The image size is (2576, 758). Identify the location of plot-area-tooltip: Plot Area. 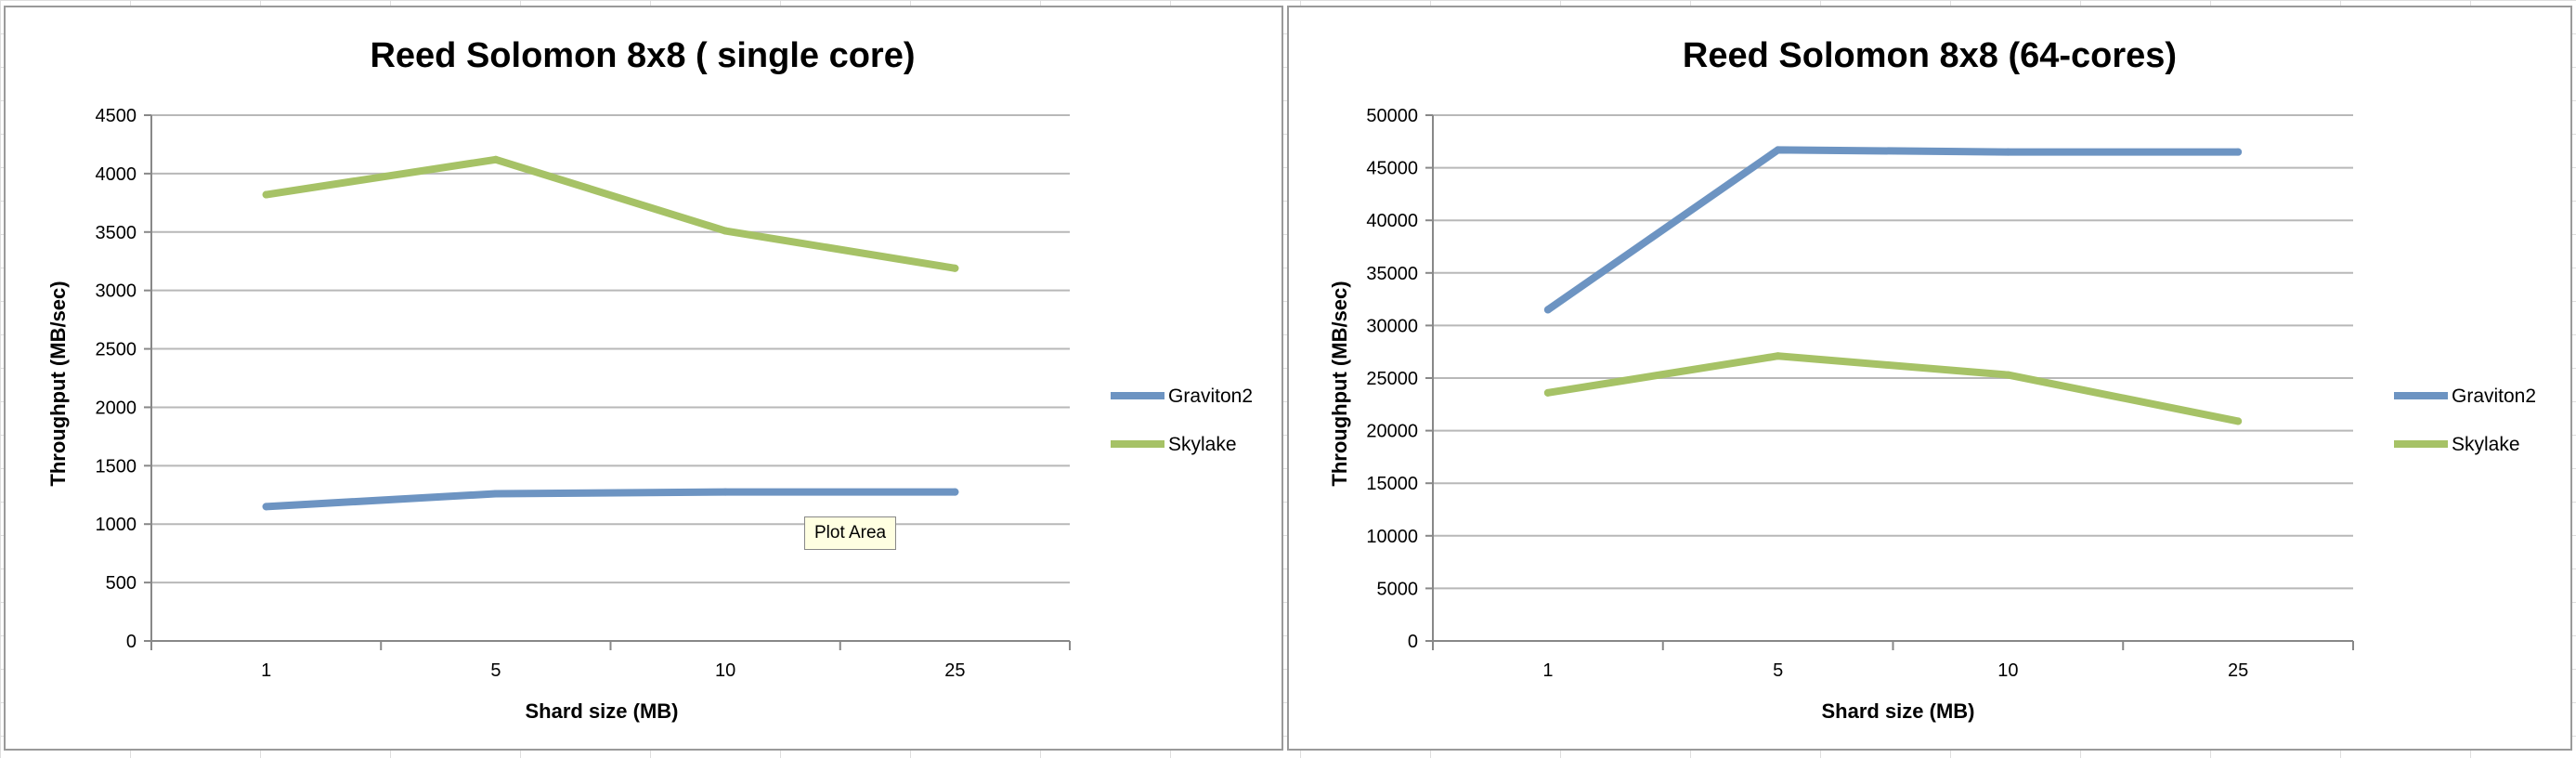
(850, 533).